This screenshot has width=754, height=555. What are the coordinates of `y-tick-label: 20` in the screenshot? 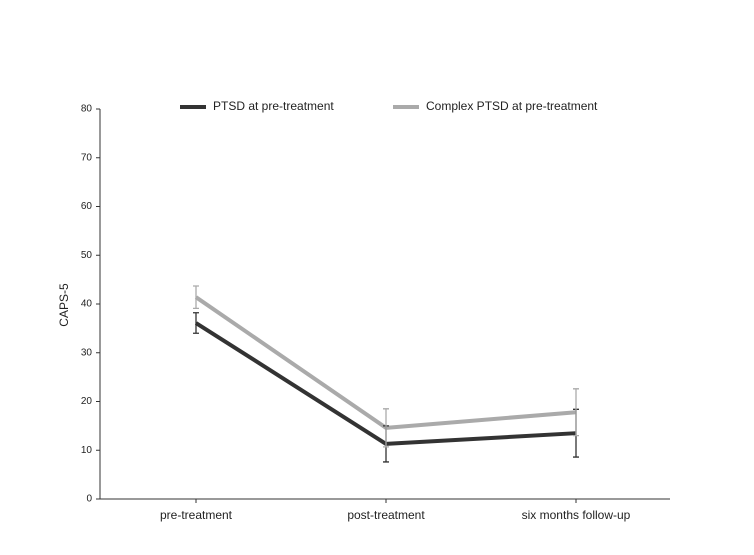 It's located at (87, 401).